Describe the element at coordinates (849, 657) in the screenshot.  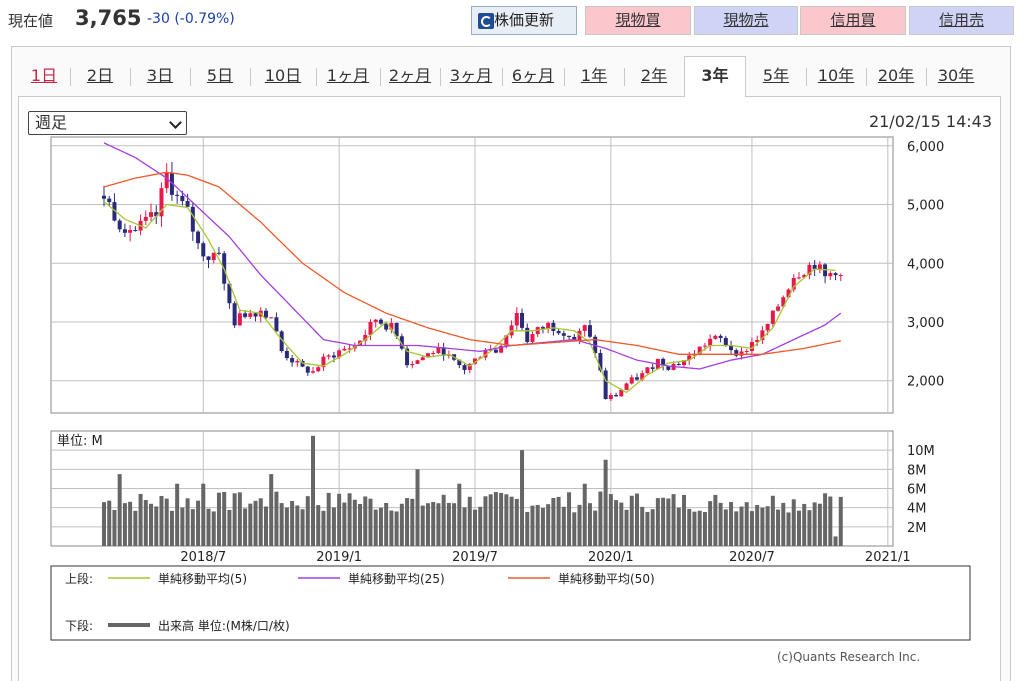
I see `chart-credit: (c)Quants Research Inc.` at that location.